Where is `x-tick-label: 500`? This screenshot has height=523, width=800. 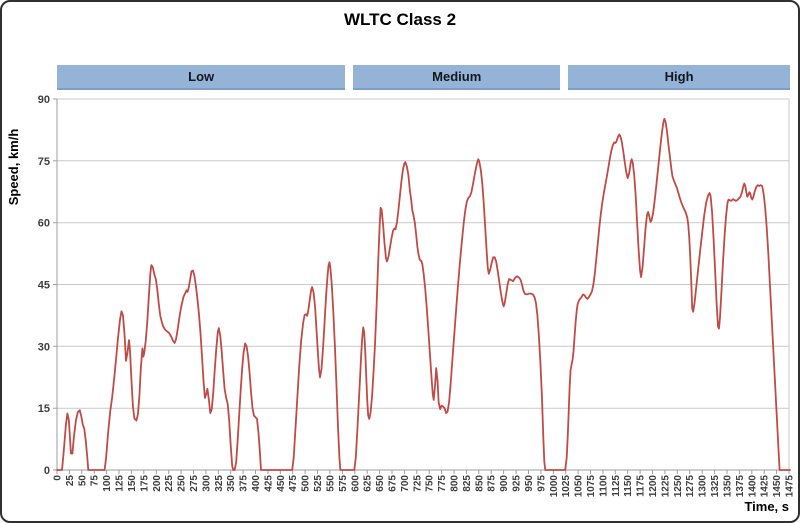 x-tick-label: 500 is located at coordinates (306, 483).